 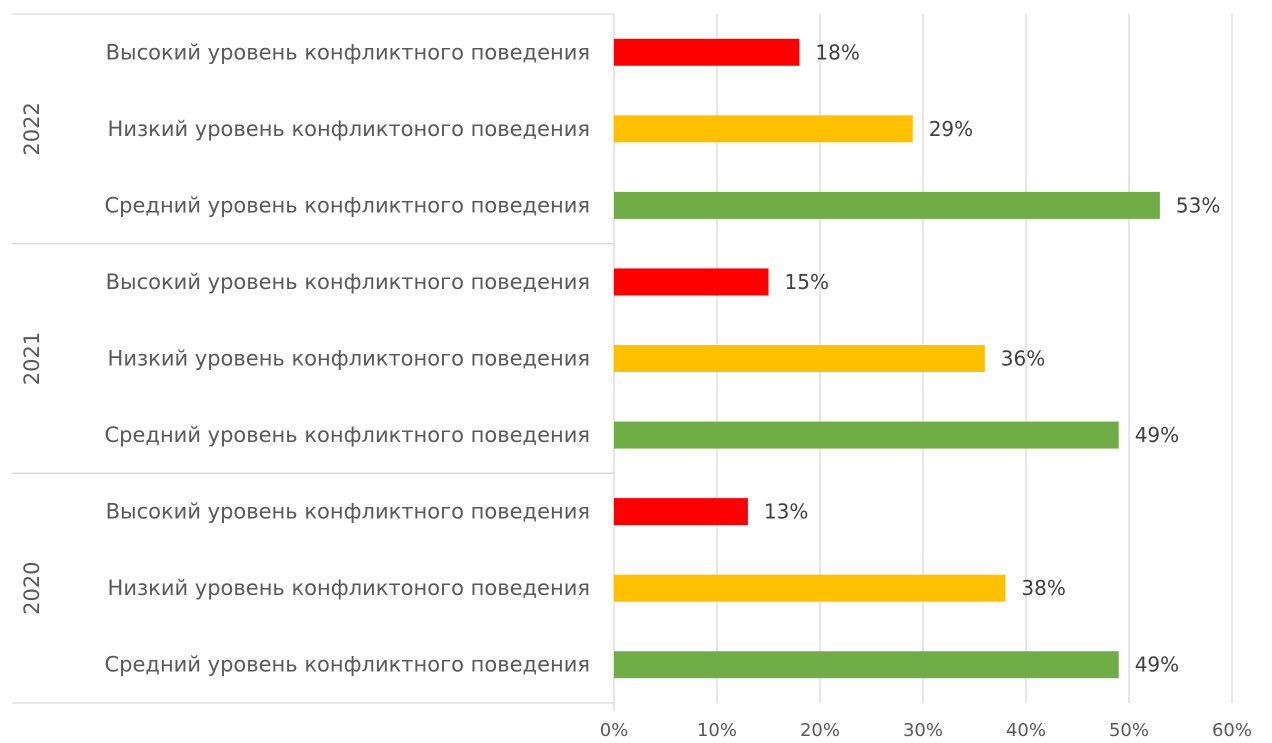 I want to click on group-label: 2021, so click(x=32, y=358).